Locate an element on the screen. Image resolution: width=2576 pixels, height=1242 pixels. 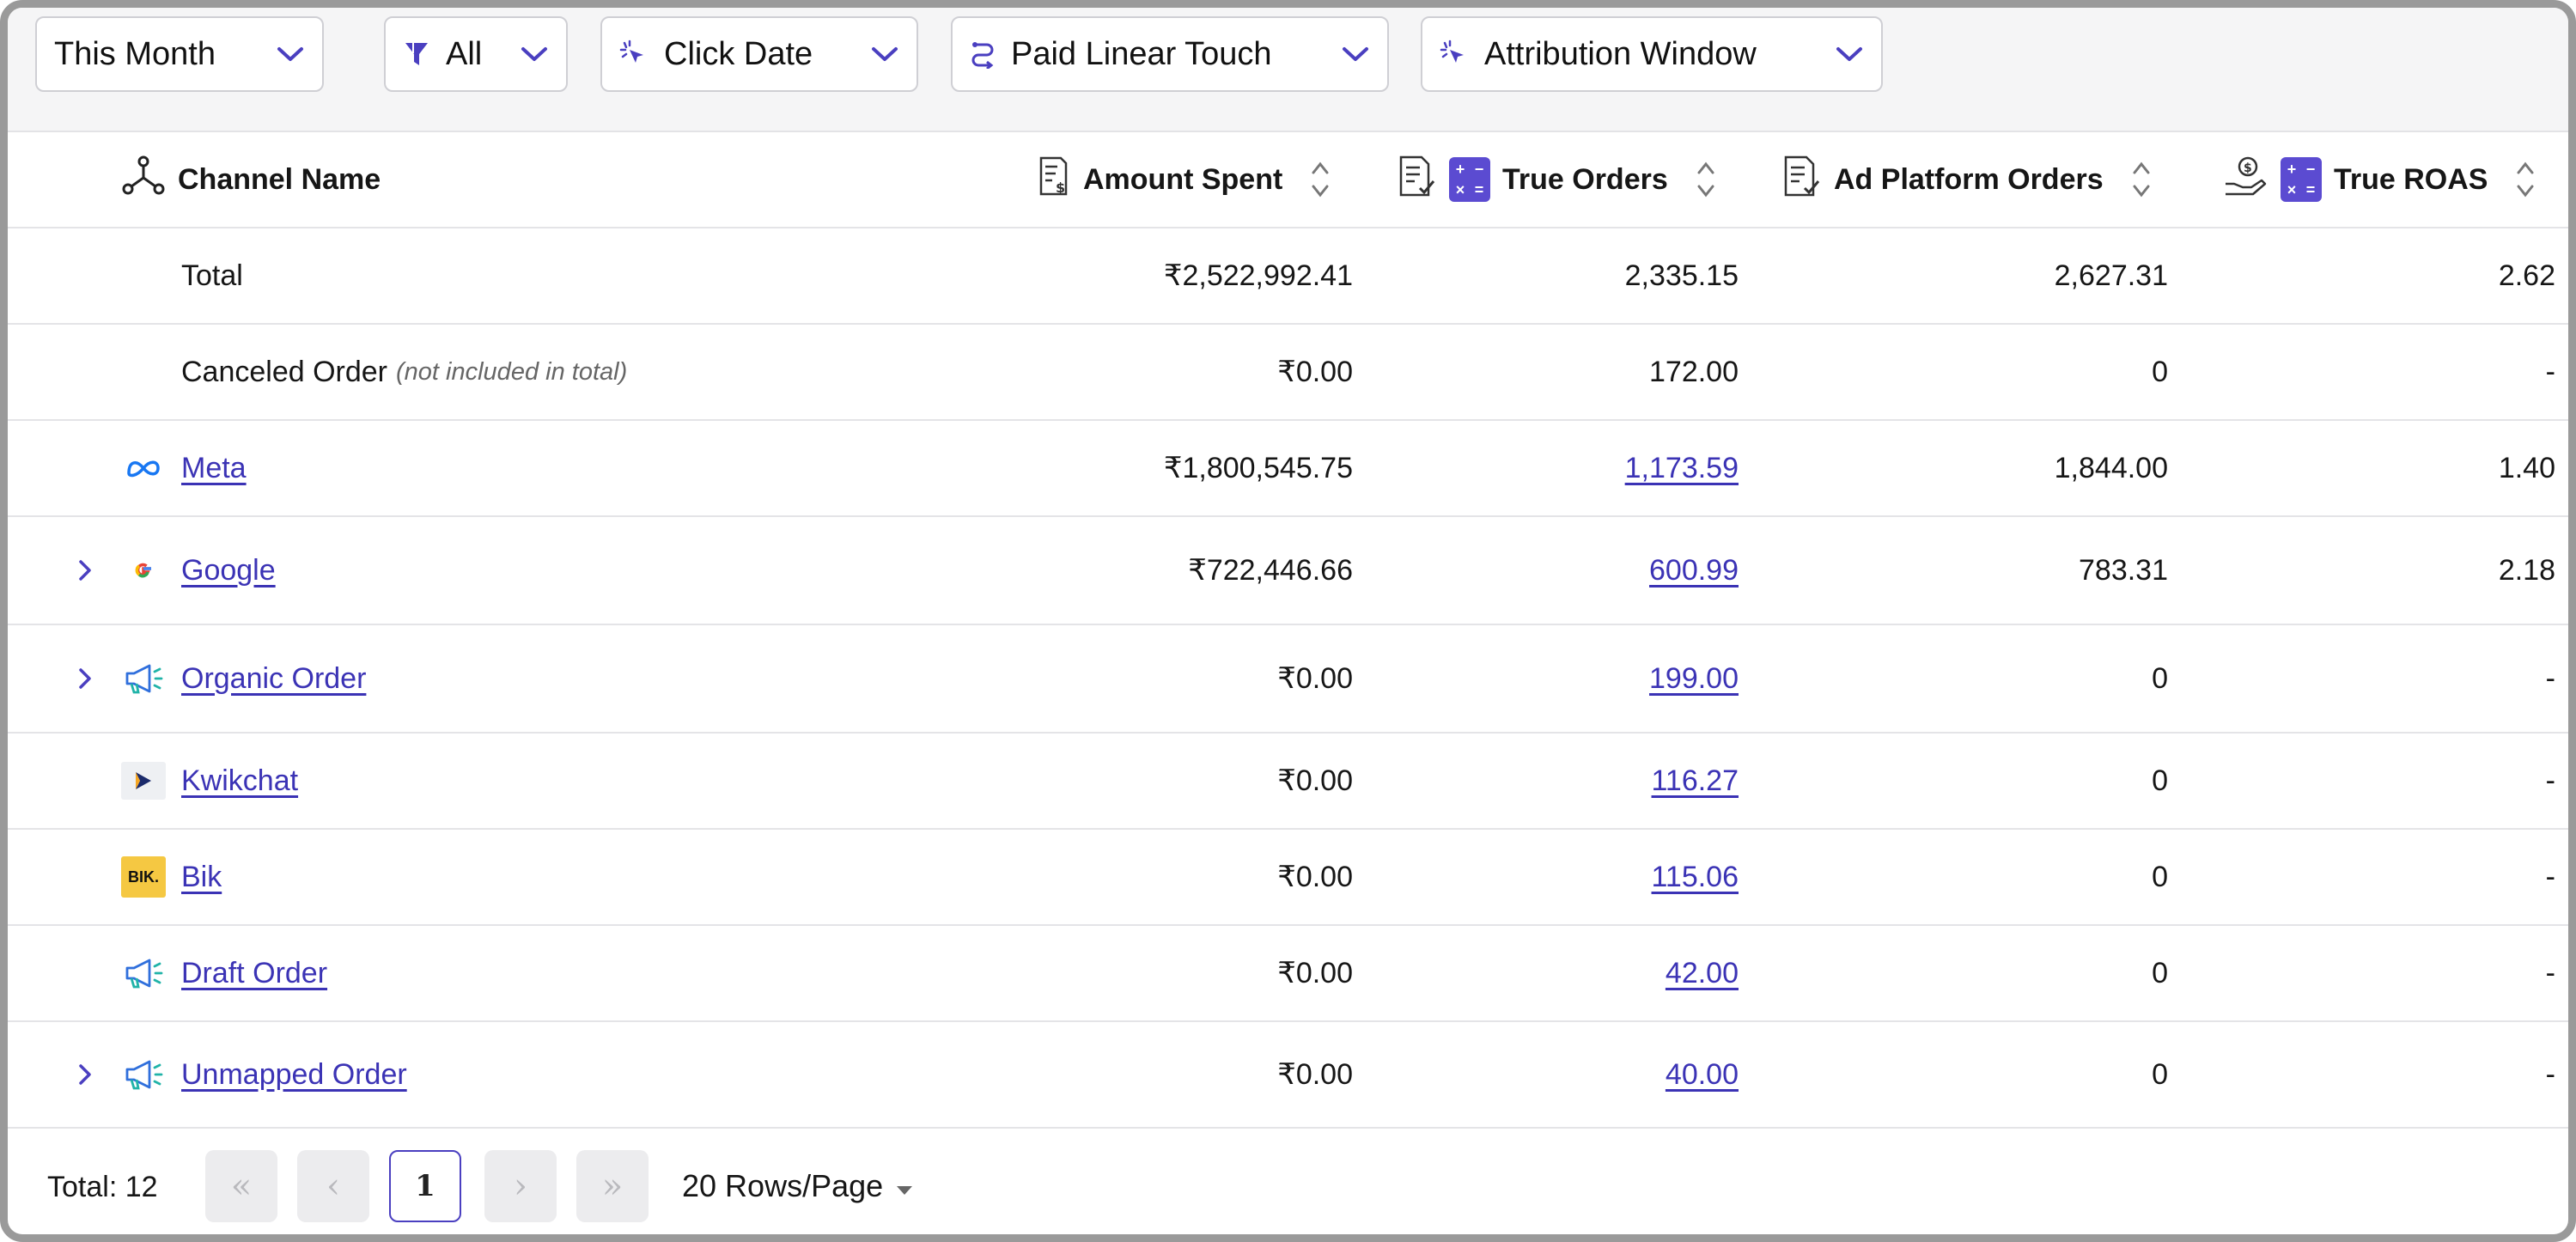
date-range-label: This Month is located at coordinates (135, 53).